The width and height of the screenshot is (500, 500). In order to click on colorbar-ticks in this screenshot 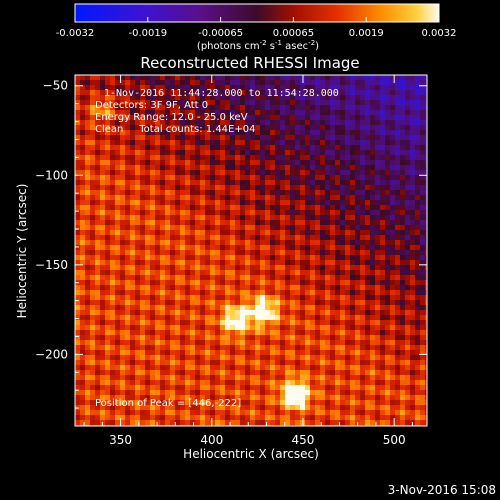, I will do `click(257, 19)`.